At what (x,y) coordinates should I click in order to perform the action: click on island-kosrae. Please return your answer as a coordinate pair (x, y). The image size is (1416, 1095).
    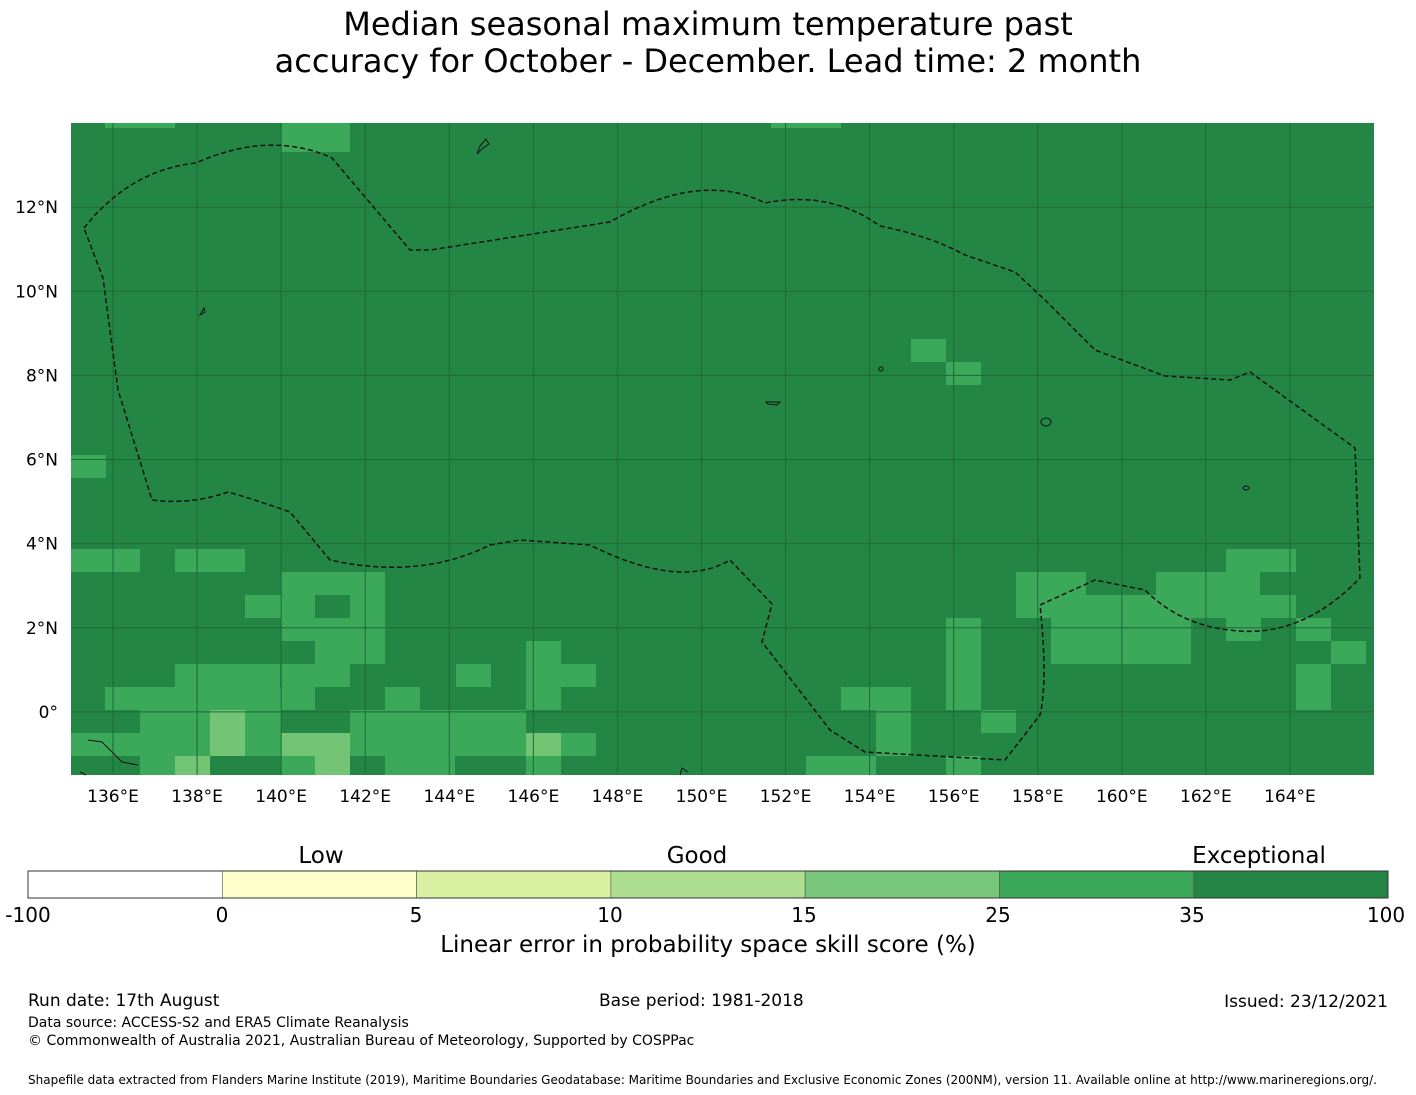
    Looking at the image, I should click on (1246, 488).